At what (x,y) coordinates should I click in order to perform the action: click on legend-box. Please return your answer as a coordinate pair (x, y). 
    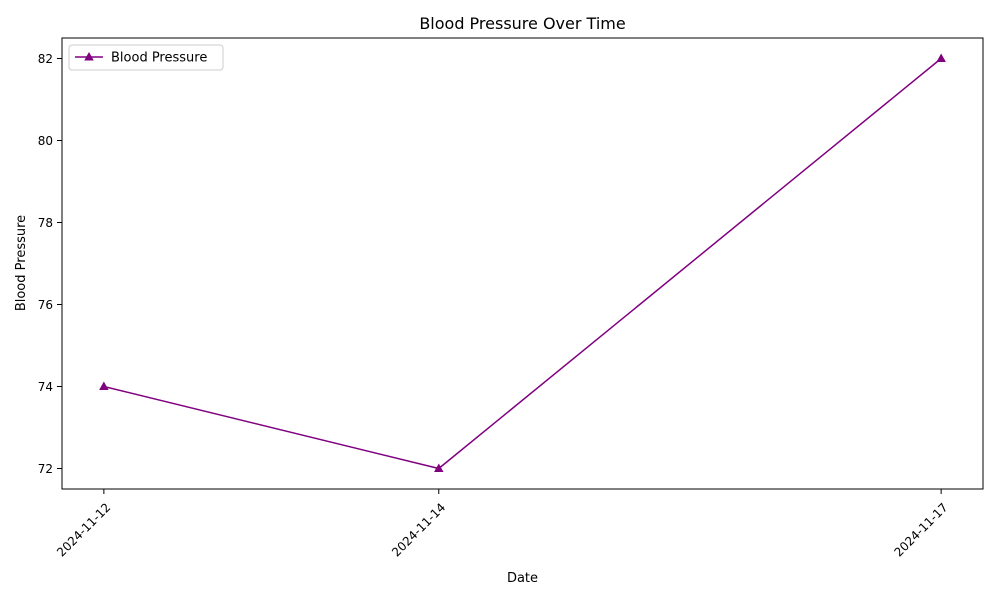
    Looking at the image, I should click on (146, 57).